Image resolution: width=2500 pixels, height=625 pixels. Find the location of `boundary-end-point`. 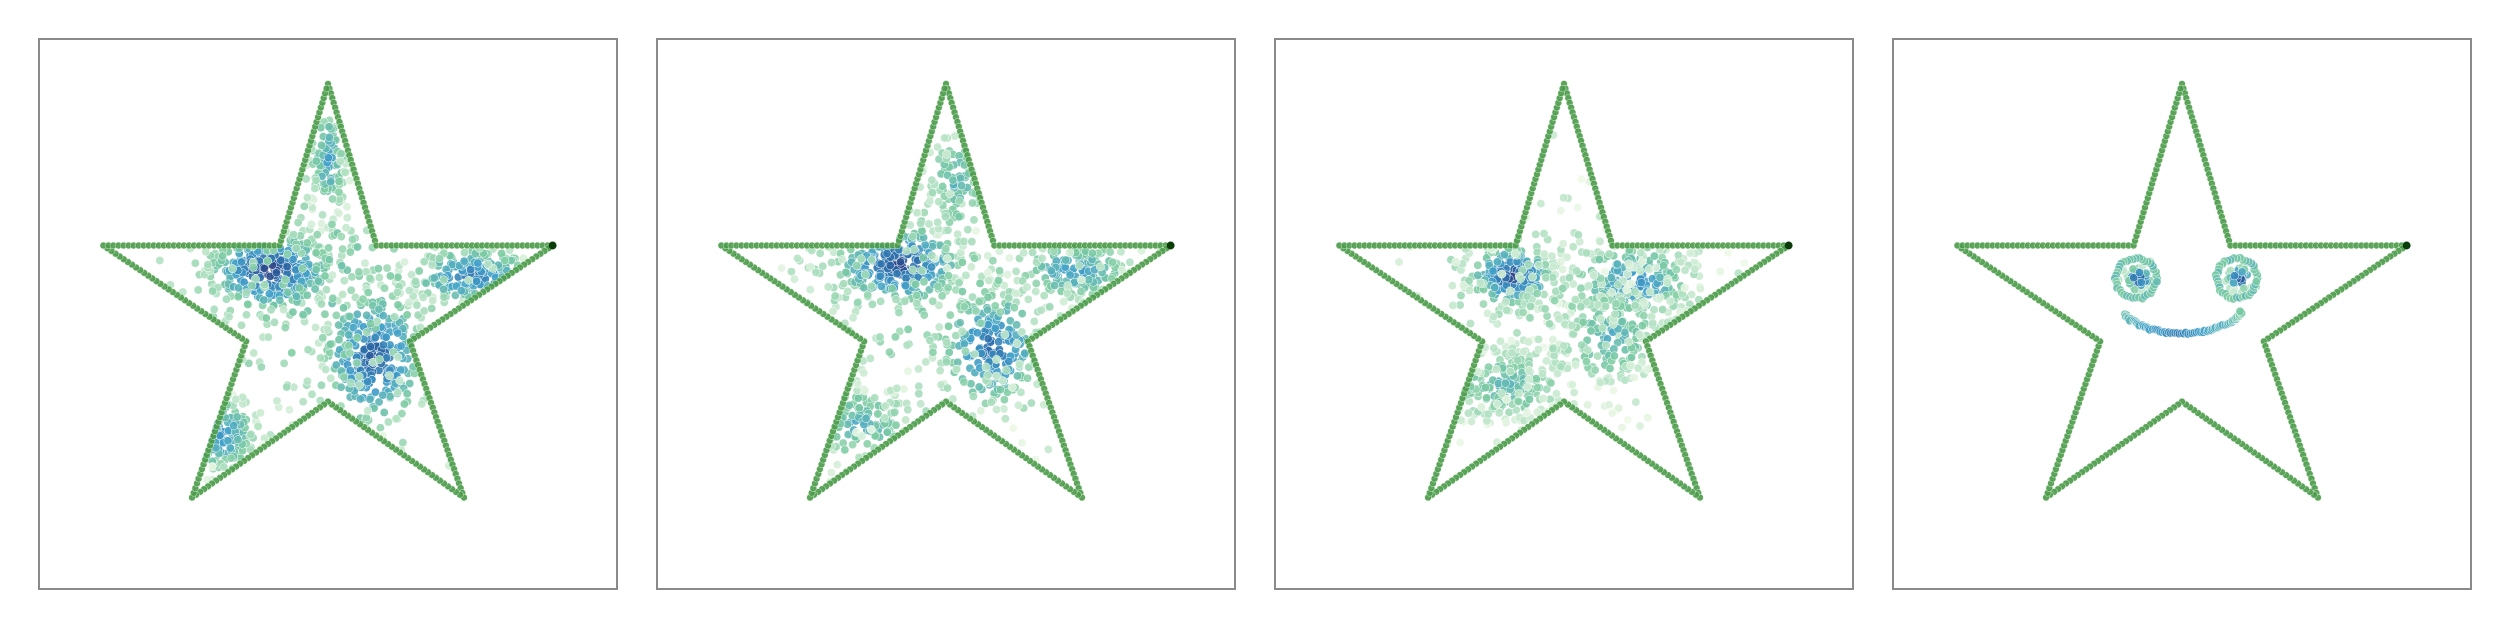

boundary-end-point is located at coordinates (1170, 245).